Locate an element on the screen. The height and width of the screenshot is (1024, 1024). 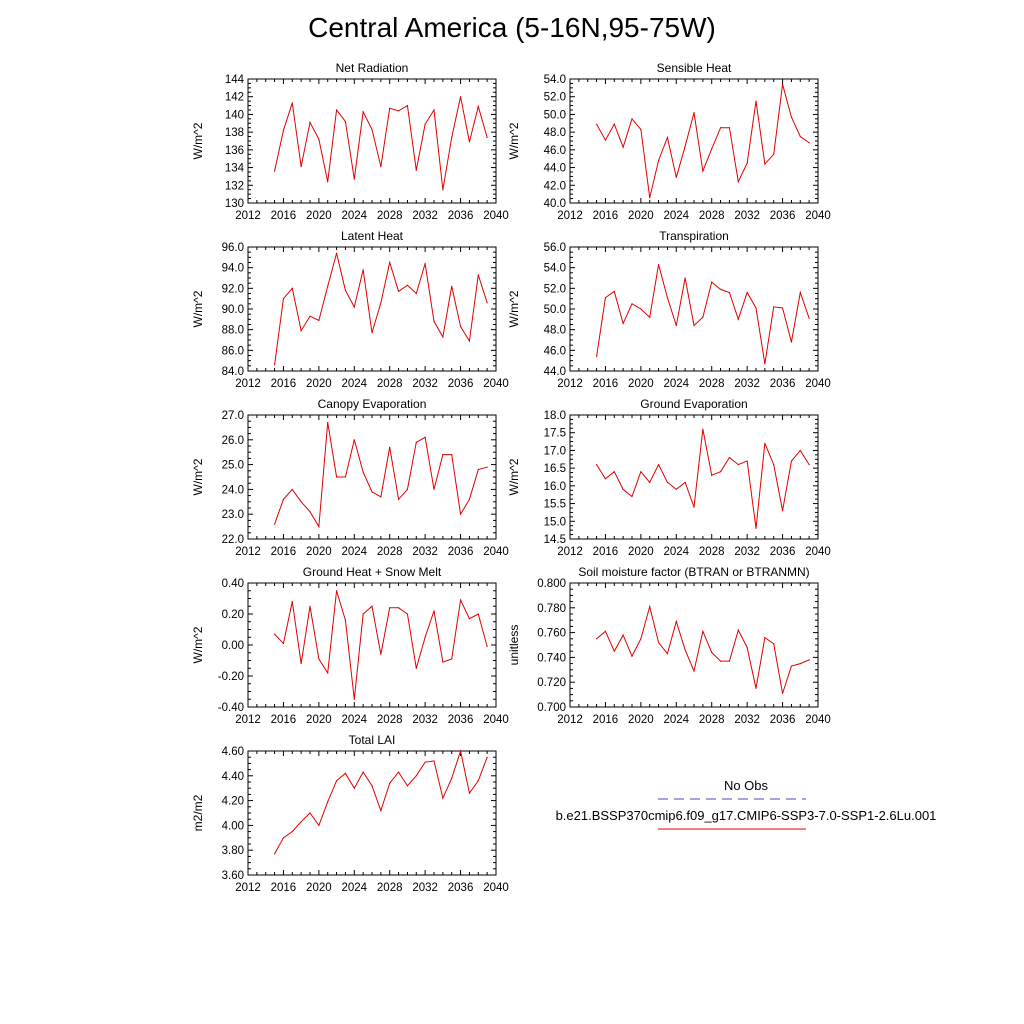
y-tick-label: 3.80 is located at coordinates (233, 851).